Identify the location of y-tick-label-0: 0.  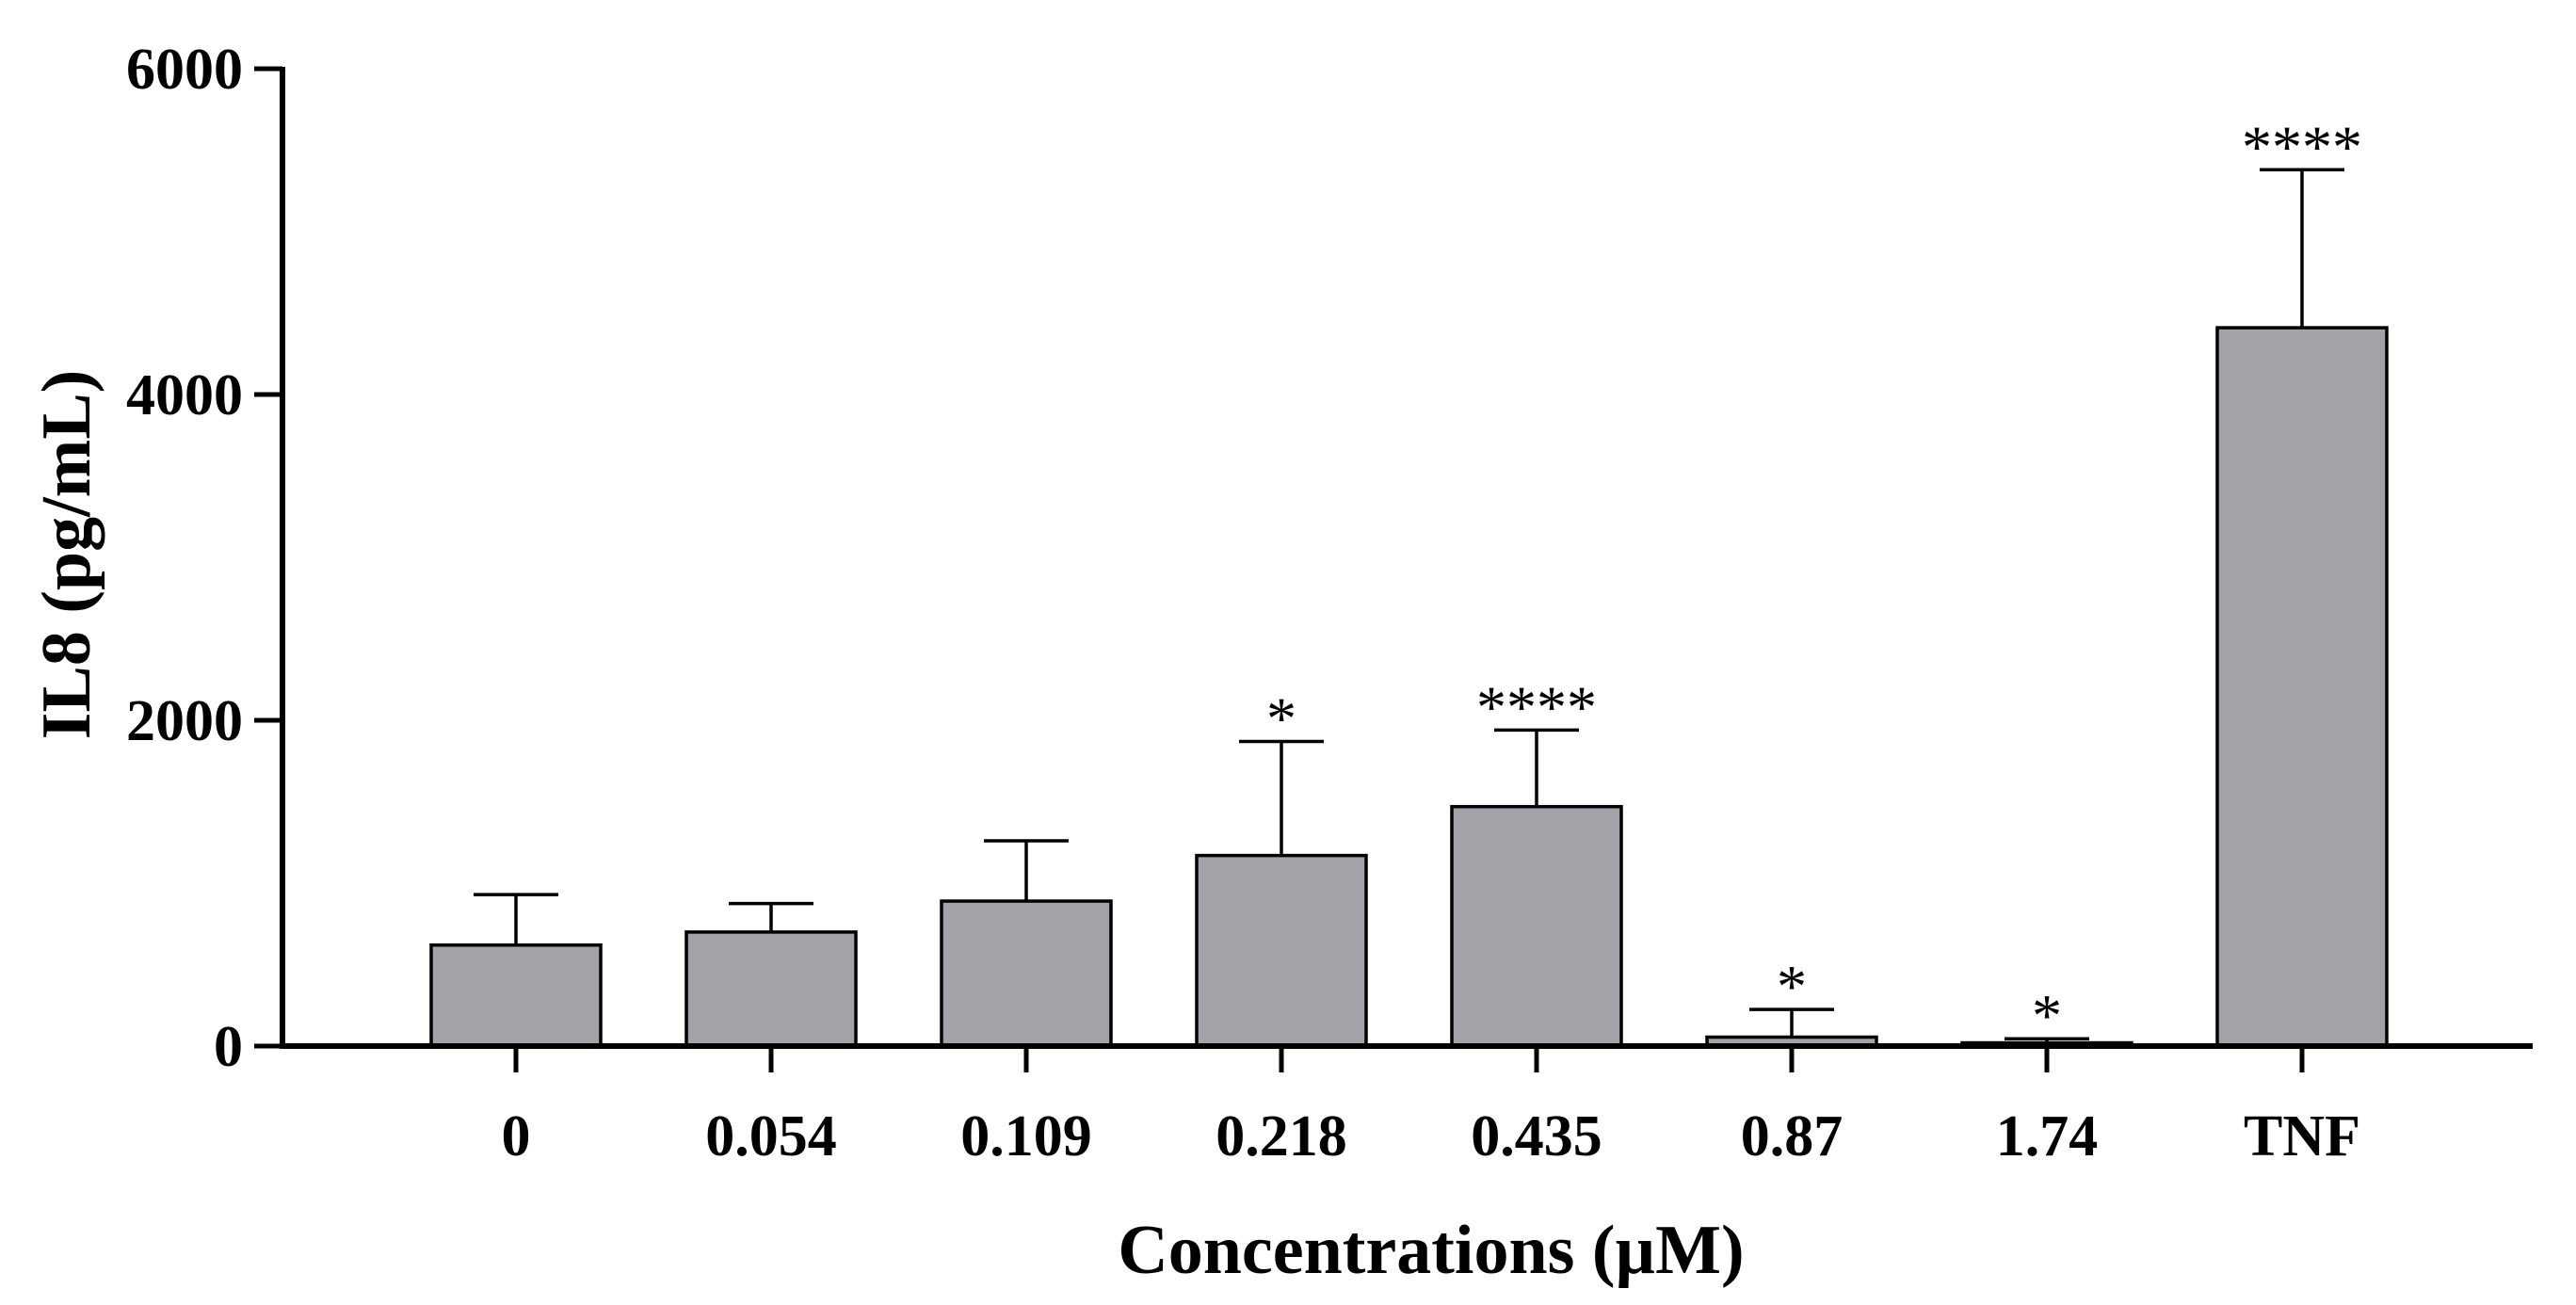
(228, 1047).